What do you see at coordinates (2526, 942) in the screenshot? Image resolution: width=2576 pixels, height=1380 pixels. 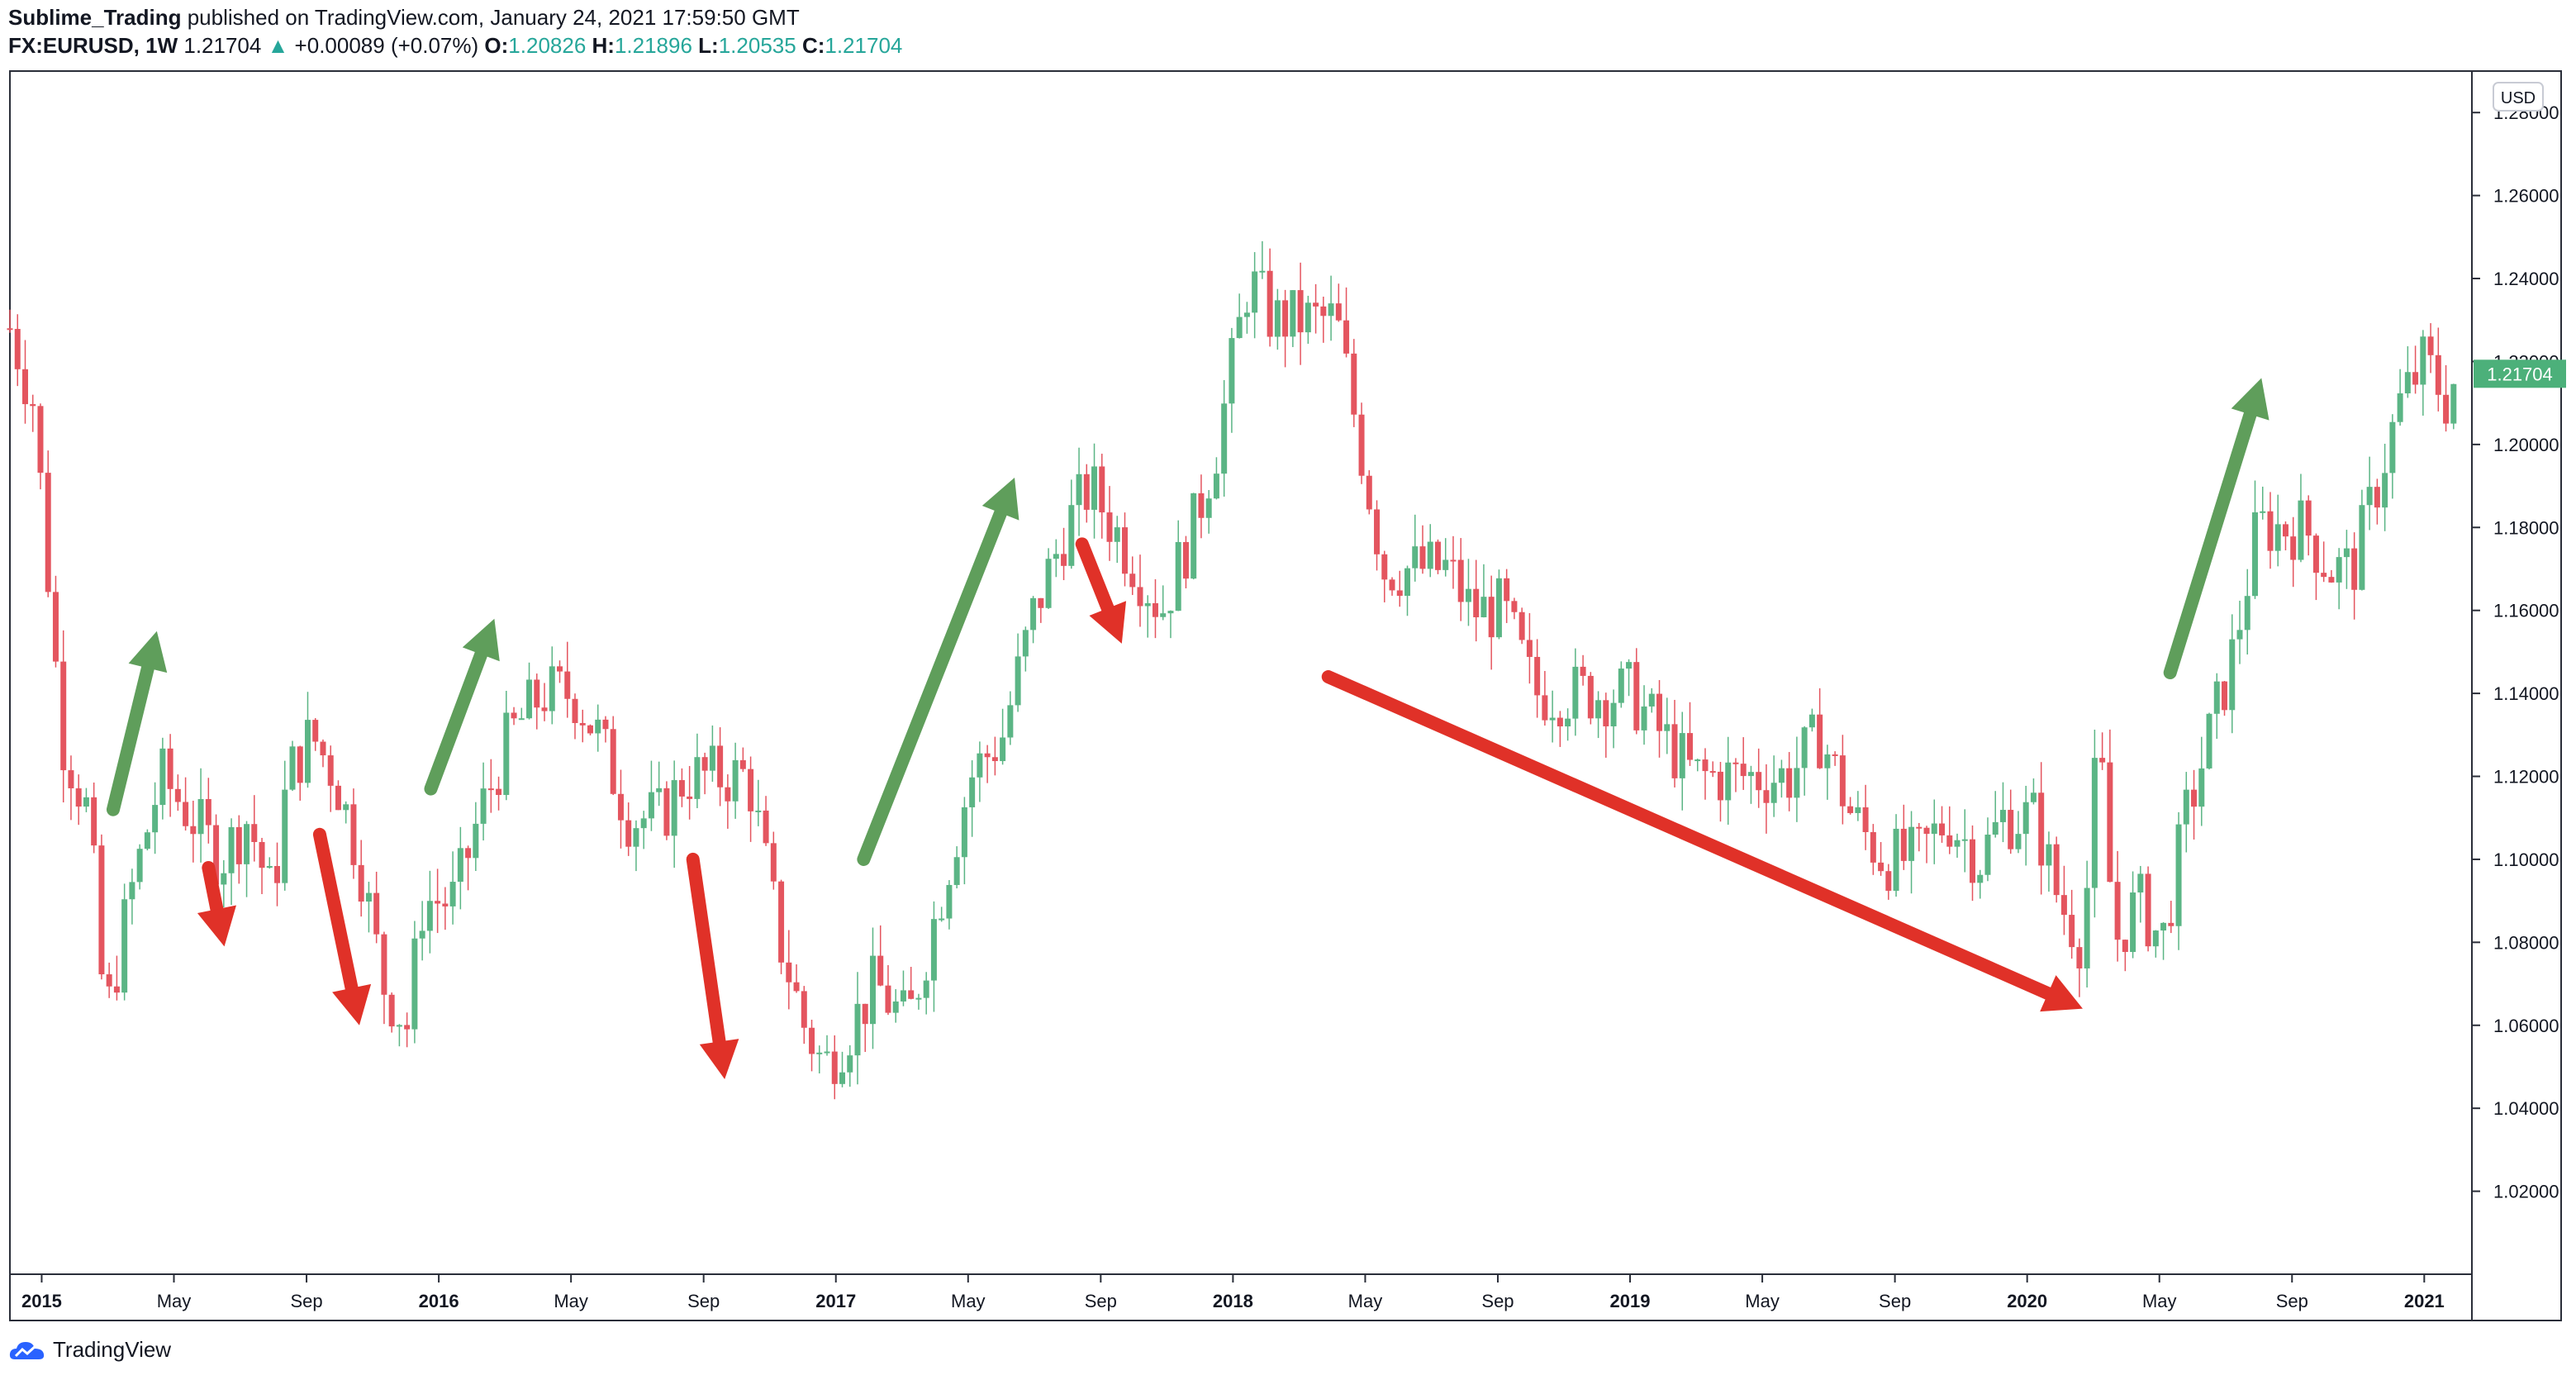 I see `y-tick-label: 1.08000` at bounding box center [2526, 942].